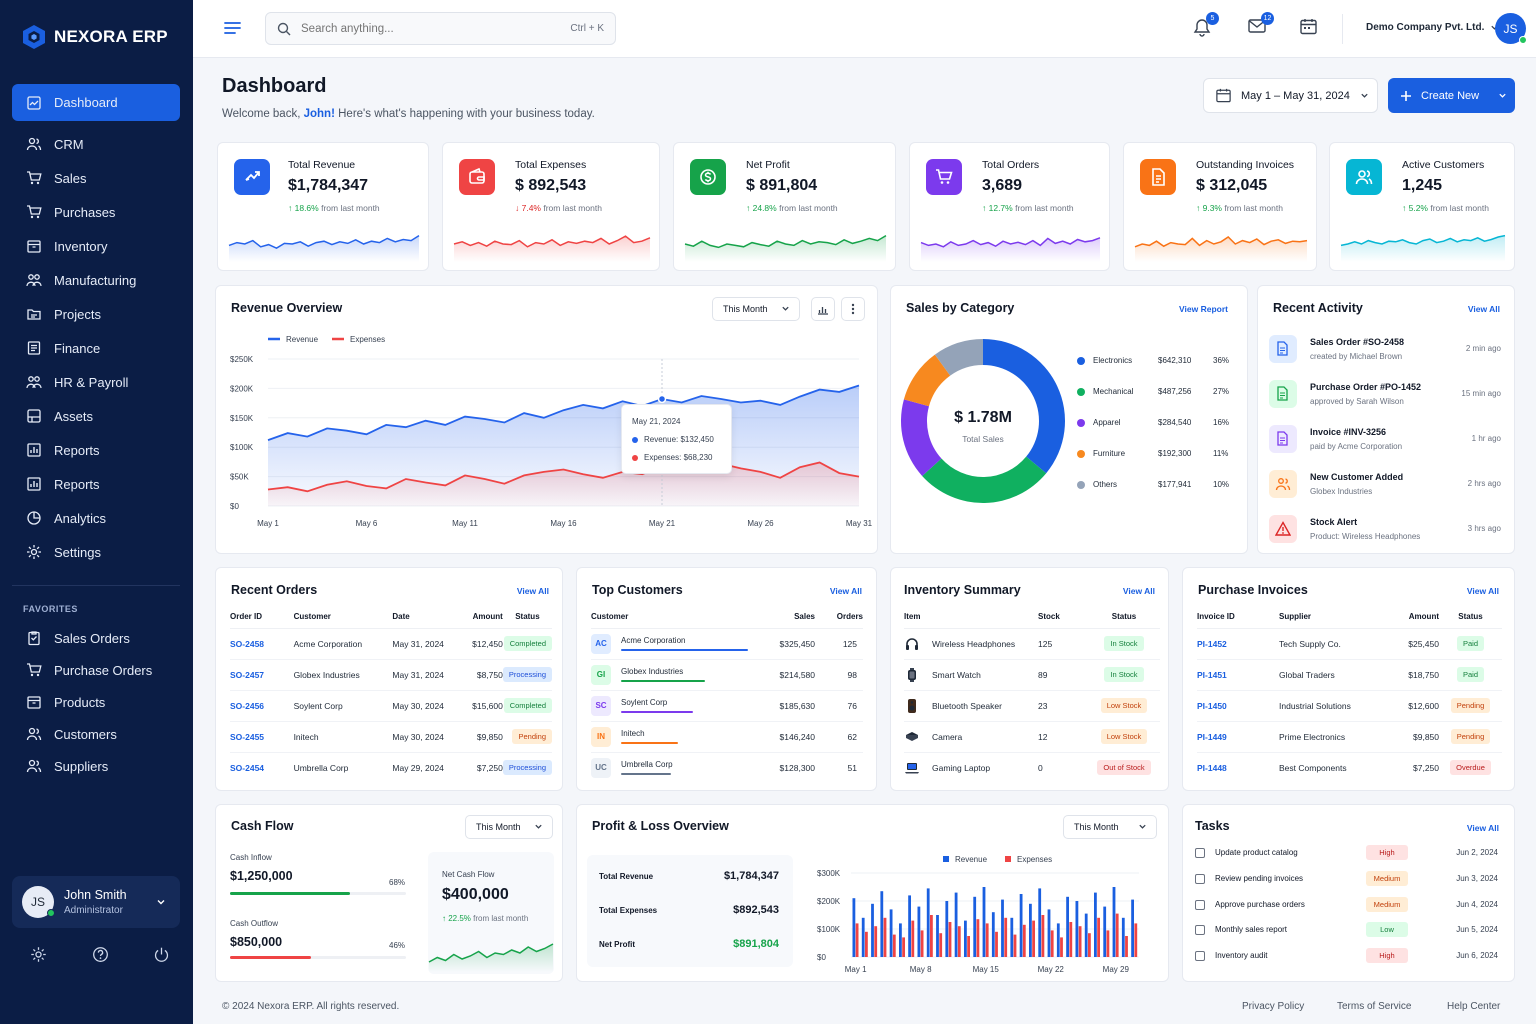 The width and height of the screenshot is (1536, 1024). Describe the element at coordinates (96, 484) in the screenshot. I see `sidebar-item-reports: Reports` at that location.